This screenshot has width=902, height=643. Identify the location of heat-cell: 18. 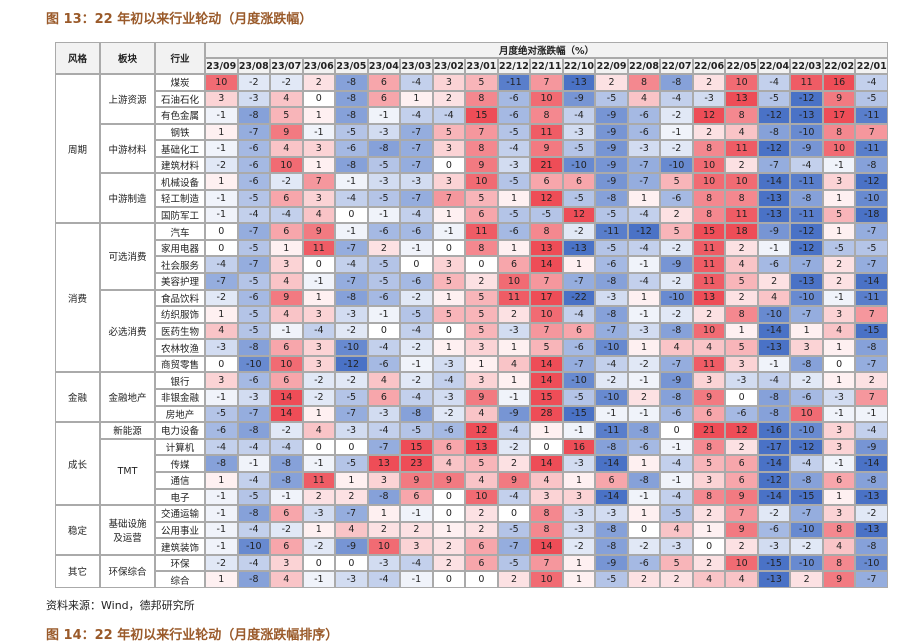
(741, 231).